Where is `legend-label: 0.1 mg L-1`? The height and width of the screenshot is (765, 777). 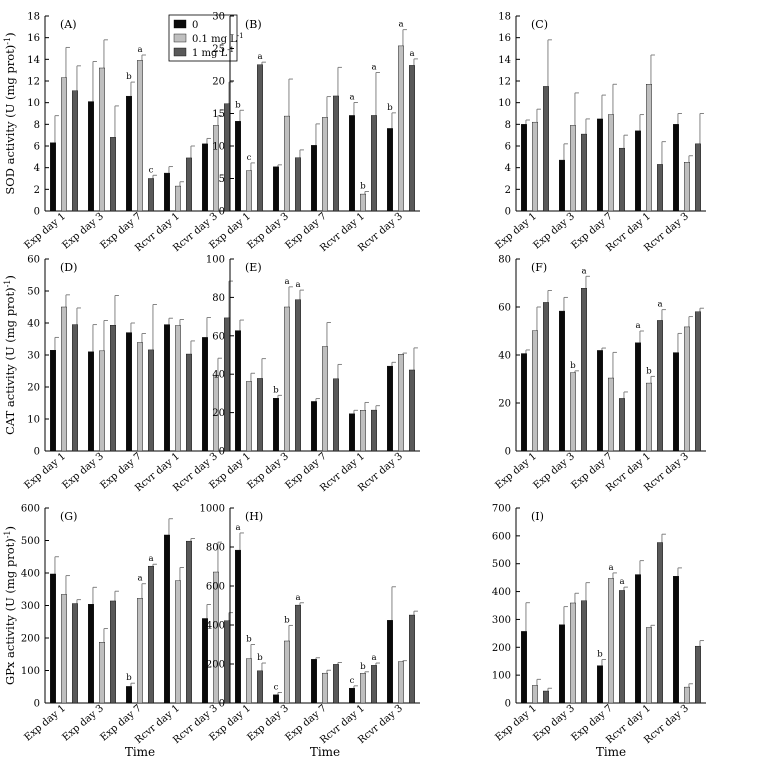 legend-label: 0.1 mg L-1 is located at coordinates (218, 38).